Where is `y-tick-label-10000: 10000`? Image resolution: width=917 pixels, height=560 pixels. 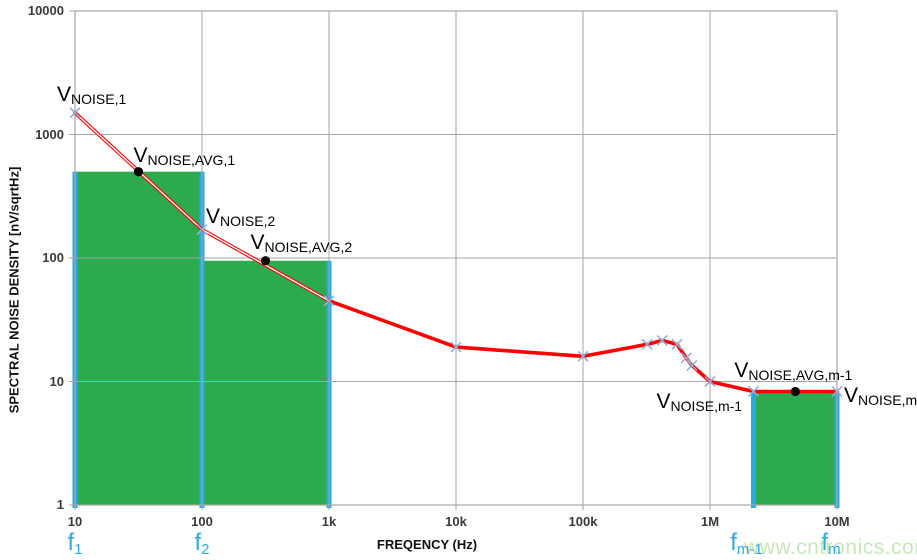 y-tick-label-10000: 10000 is located at coordinates (45, 10).